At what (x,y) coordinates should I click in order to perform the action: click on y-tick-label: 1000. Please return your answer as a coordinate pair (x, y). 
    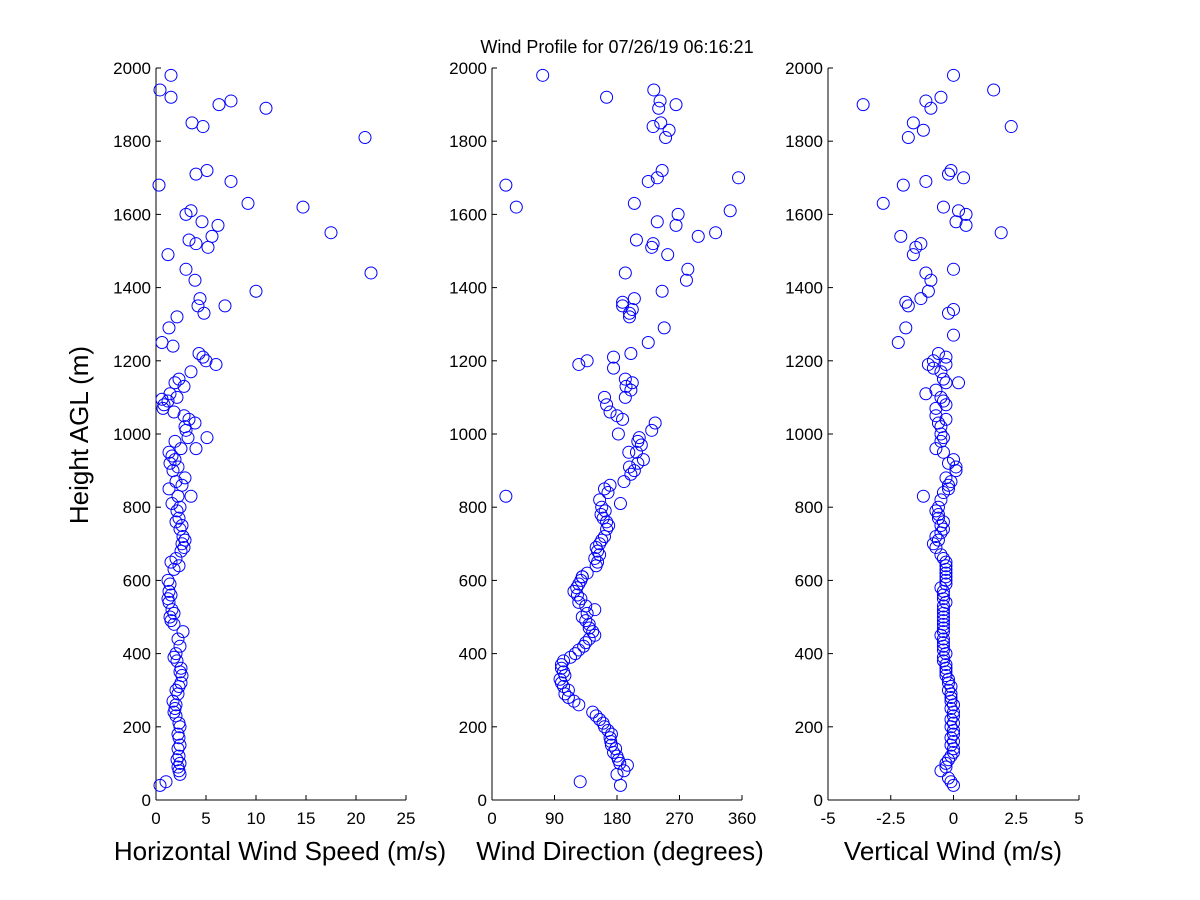
    Looking at the image, I should click on (468, 434).